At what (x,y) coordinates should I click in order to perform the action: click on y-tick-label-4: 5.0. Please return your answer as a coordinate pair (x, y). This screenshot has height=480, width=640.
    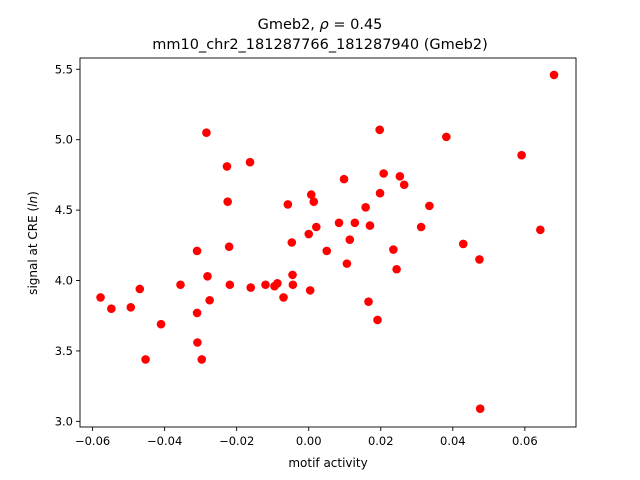
    Looking at the image, I should click on (64, 140).